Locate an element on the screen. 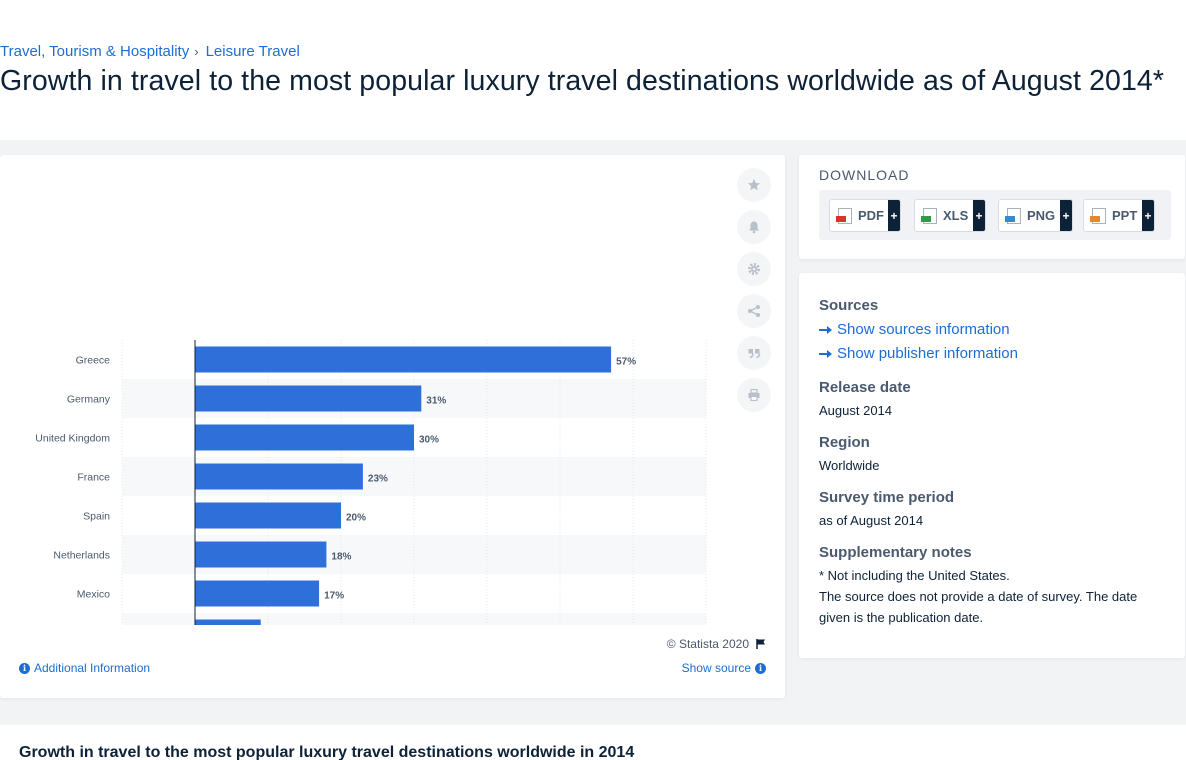 Image resolution: width=1186 pixels, height=760 pixels. download-png-label: PNG is located at coordinates (1041, 215).